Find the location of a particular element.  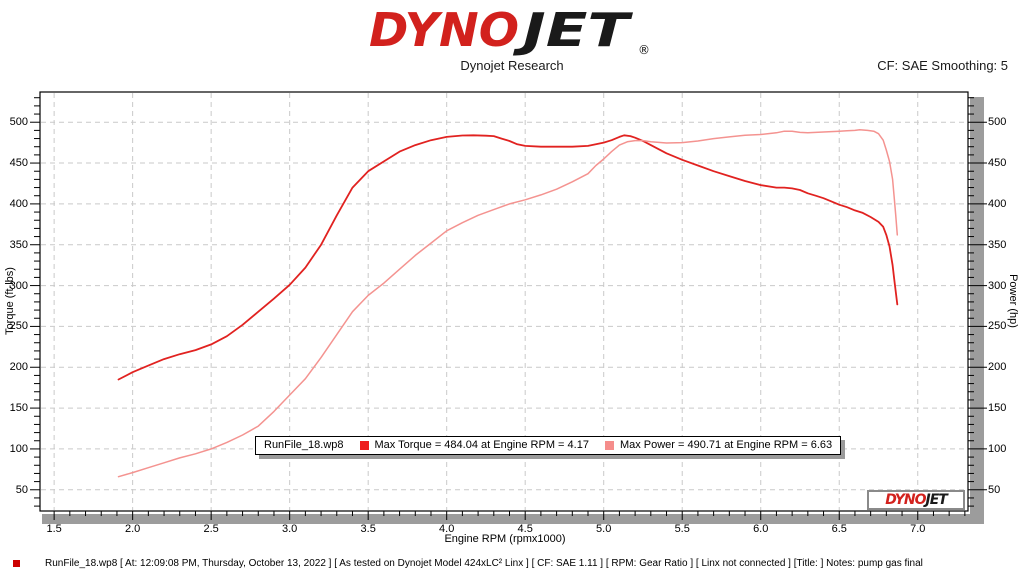

rpm-axis-title: Engine RPM (rpmx1000) is located at coordinates (505, 539).